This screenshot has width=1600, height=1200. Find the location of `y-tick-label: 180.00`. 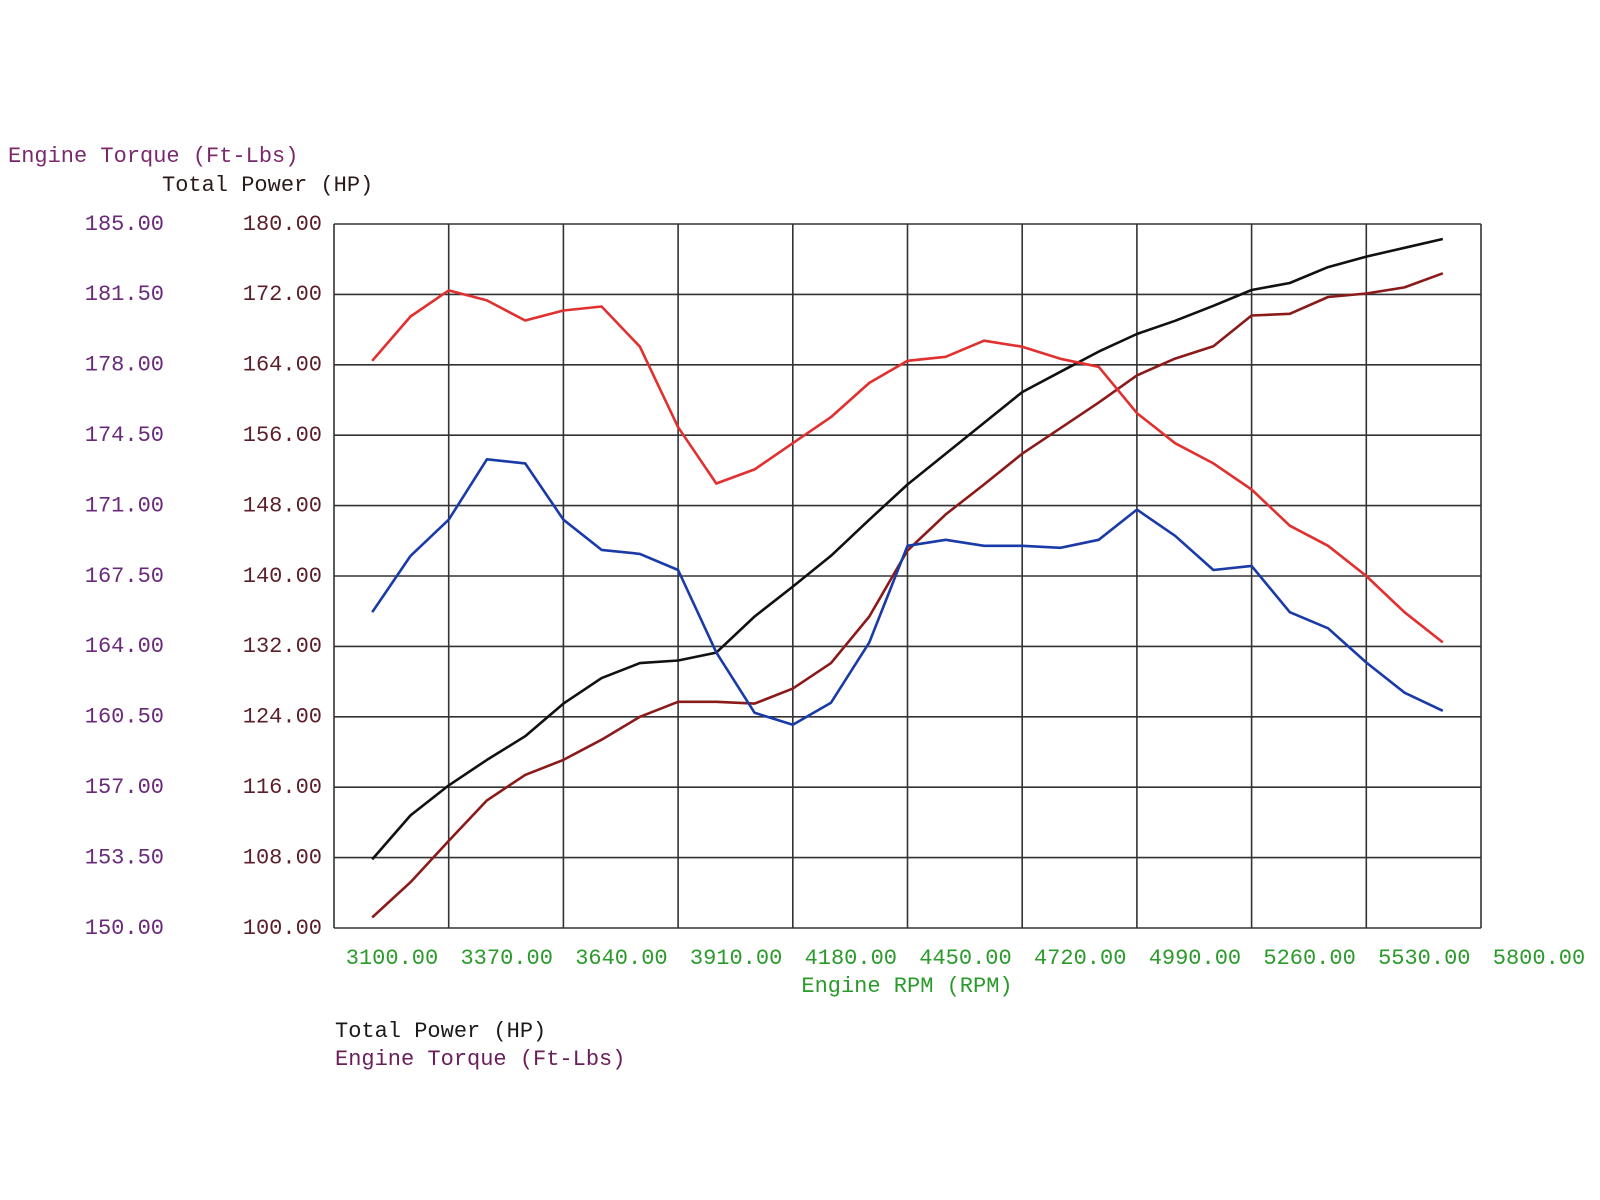

y-tick-label: 180.00 is located at coordinates (282, 224).